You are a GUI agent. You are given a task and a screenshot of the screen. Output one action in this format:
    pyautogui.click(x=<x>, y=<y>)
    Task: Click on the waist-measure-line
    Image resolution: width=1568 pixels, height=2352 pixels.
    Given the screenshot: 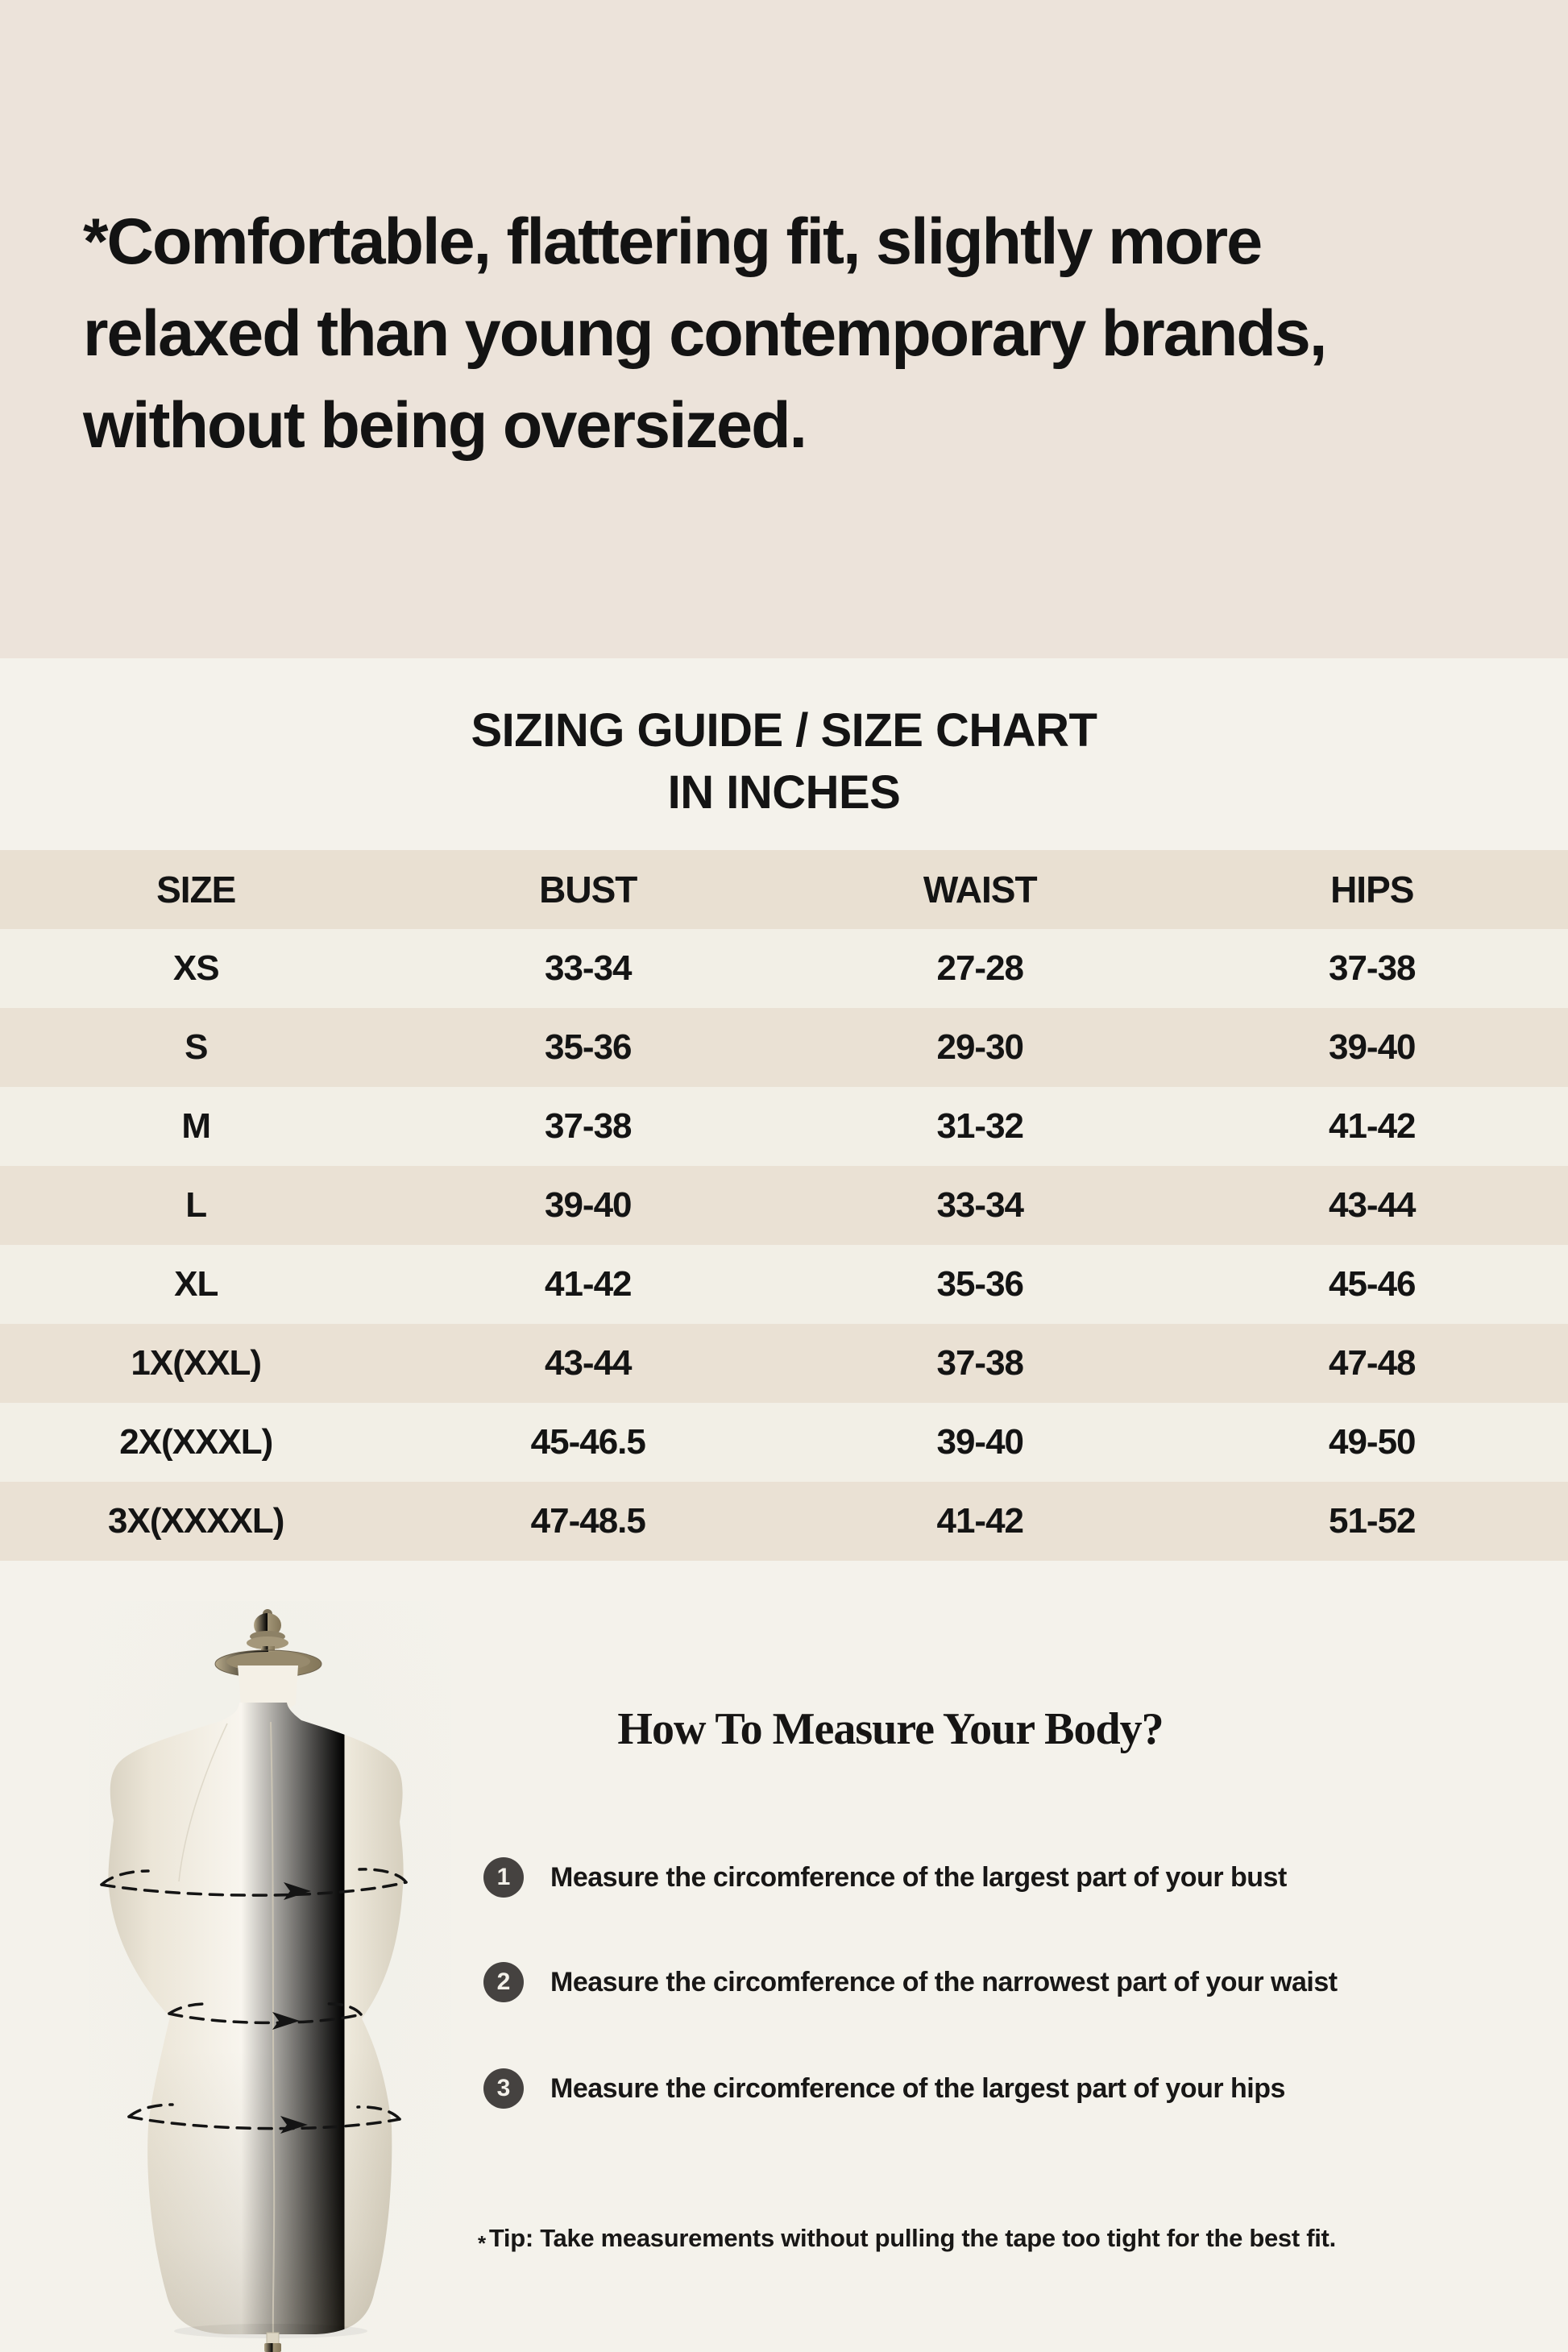 What is the action you would take?
    pyautogui.click(x=265, y=2018)
    